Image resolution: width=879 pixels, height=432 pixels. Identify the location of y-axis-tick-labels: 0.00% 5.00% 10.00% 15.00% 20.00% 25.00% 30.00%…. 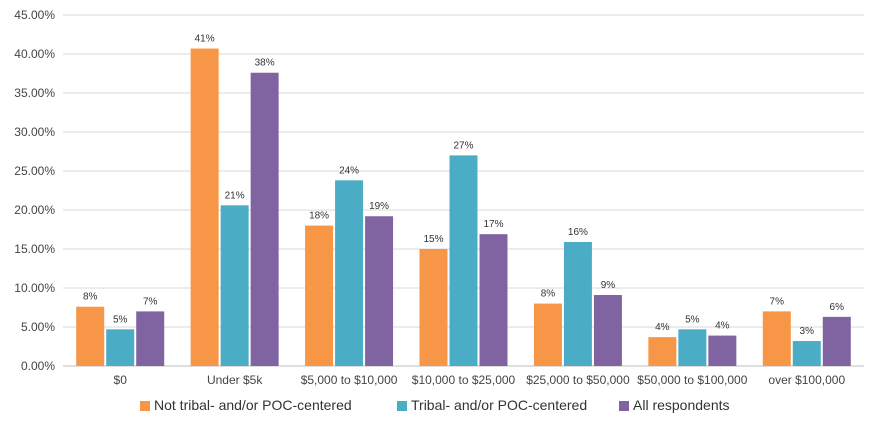
(34, 190).